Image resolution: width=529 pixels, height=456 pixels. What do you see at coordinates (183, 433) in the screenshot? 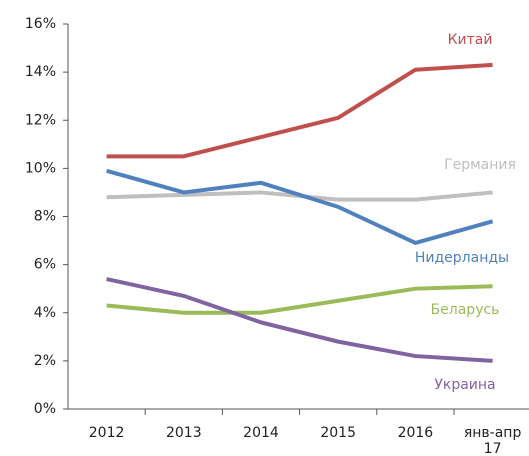
I see `x-tick-label: 2013` at bounding box center [183, 433].